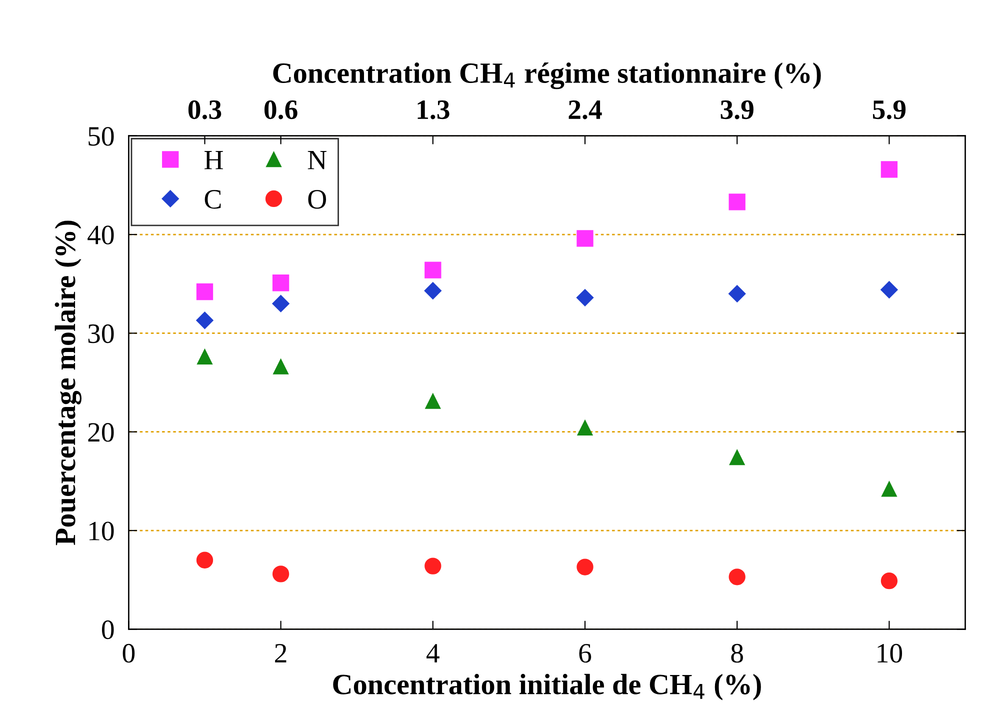 The width and height of the screenshot is (990, 715). I want to click on annotation: 3.9, so click(737, 110).